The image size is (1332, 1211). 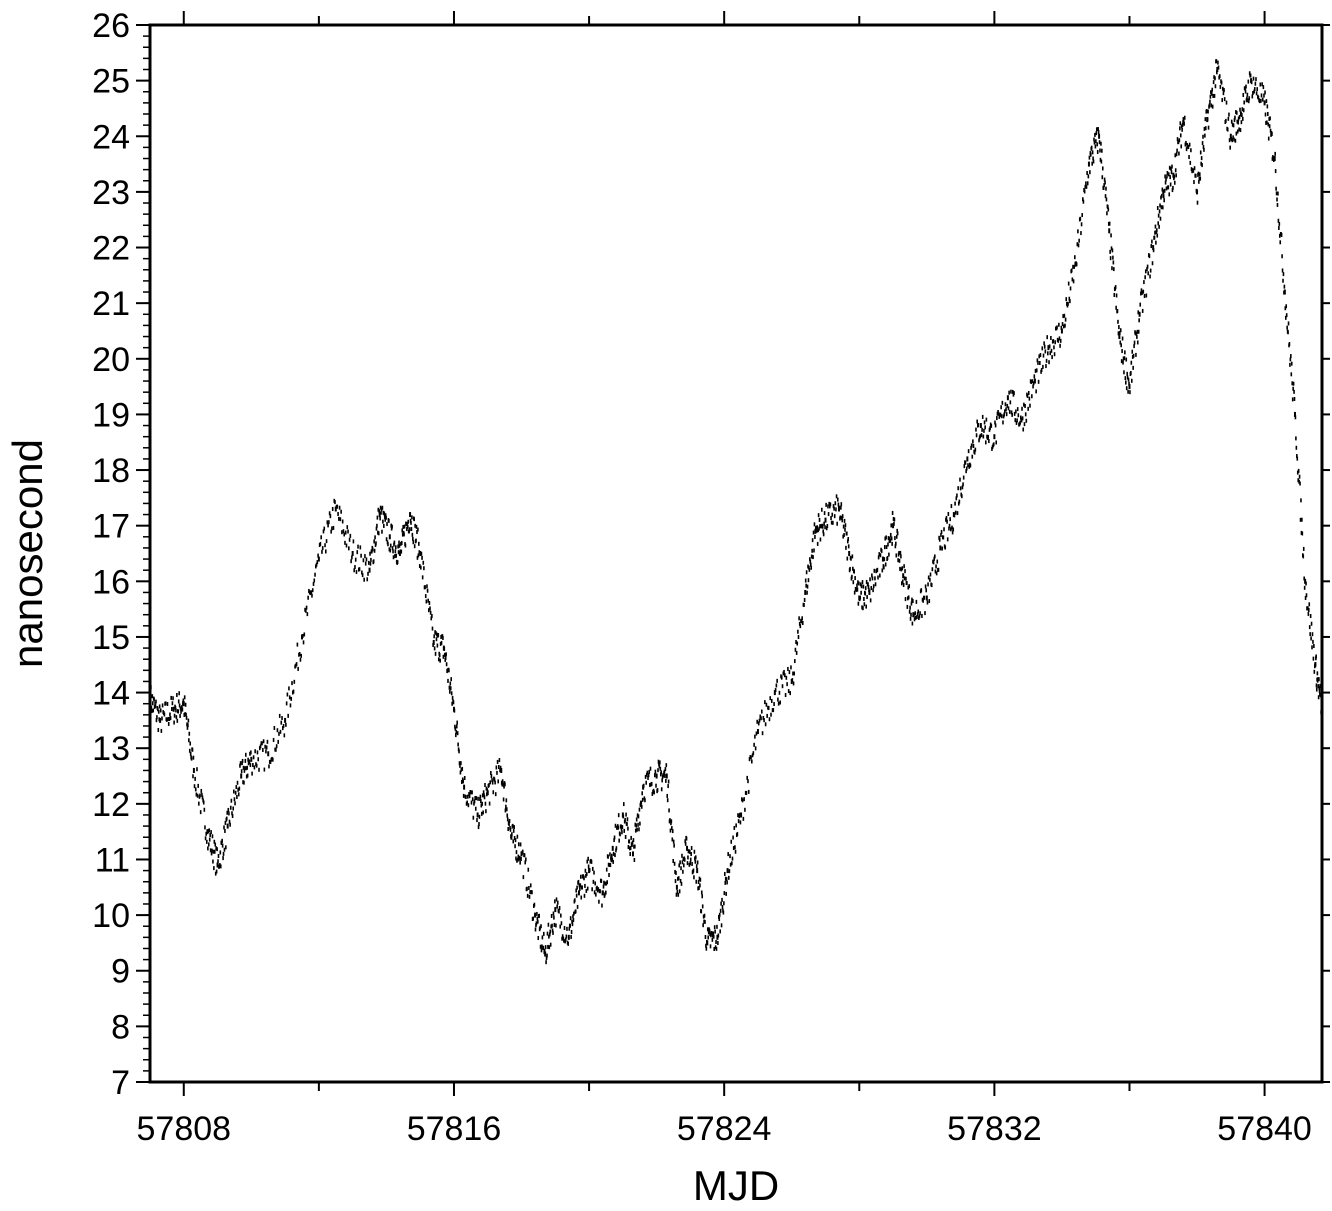 What do you see at coordinates (111, 137) in the screenshot?
I see `y-tick-label: 24` at bounding box center [111, 137].